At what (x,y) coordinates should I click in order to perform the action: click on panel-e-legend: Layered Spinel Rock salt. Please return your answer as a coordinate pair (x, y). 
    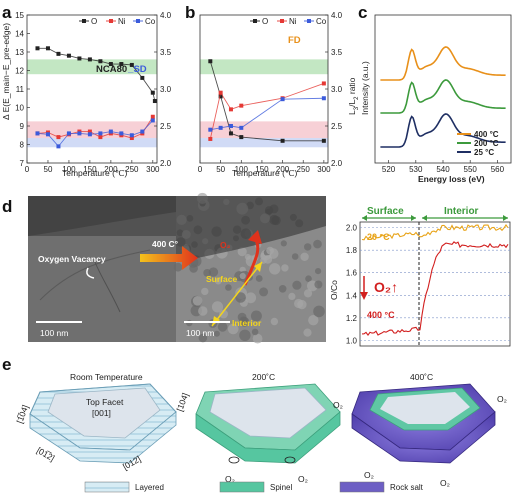
    Looking at the image, I should click on (254, 487).